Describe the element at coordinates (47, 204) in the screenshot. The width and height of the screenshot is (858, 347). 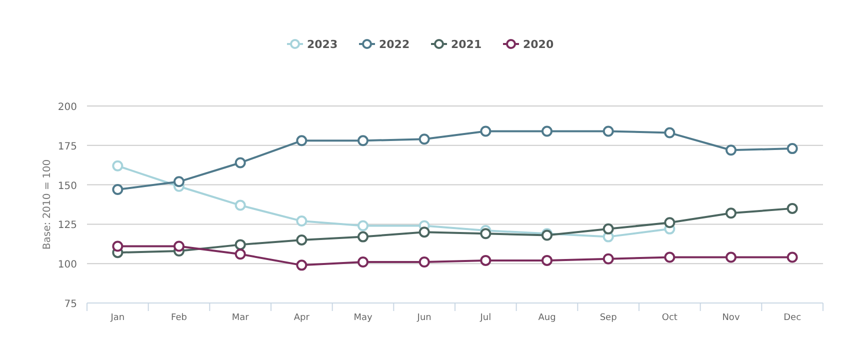
I see `y-axis-title: Base: 2010 = 100` at that location.